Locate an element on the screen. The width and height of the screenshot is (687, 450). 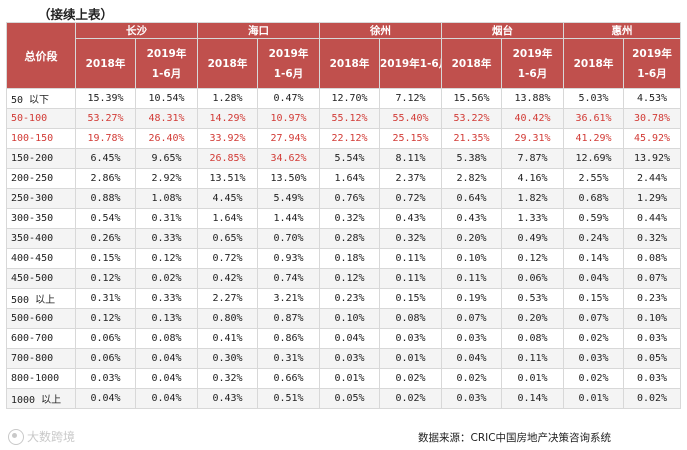
value-cell: 2.55% is located at coordinates (593, 178).